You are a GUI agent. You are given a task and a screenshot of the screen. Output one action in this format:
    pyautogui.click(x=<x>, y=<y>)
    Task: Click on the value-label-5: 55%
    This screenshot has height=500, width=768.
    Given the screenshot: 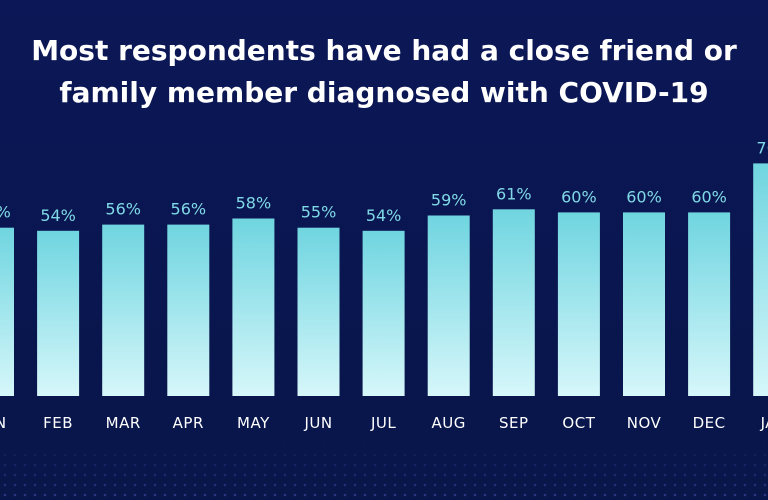 What is the action you would take?
    pyautogui.click(x=319, y=212)
    